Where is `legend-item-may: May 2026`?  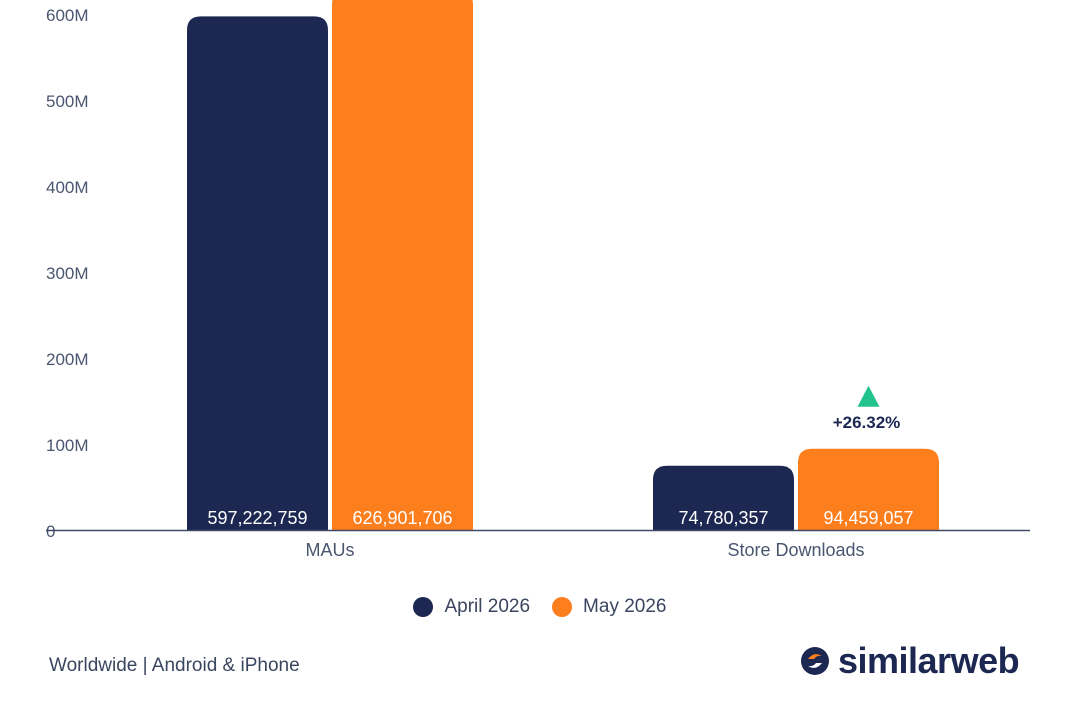
legend-item-may: May 2026 is located at coordinates (609, 607).